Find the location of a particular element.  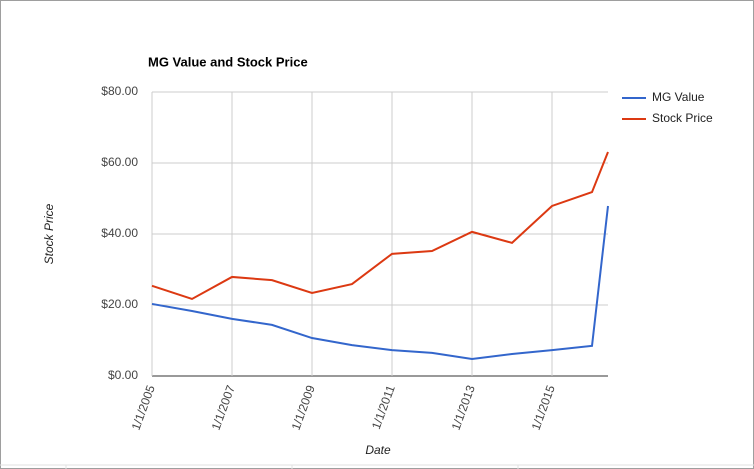

x-axis-title: Date is located at coordinates (378, 450).